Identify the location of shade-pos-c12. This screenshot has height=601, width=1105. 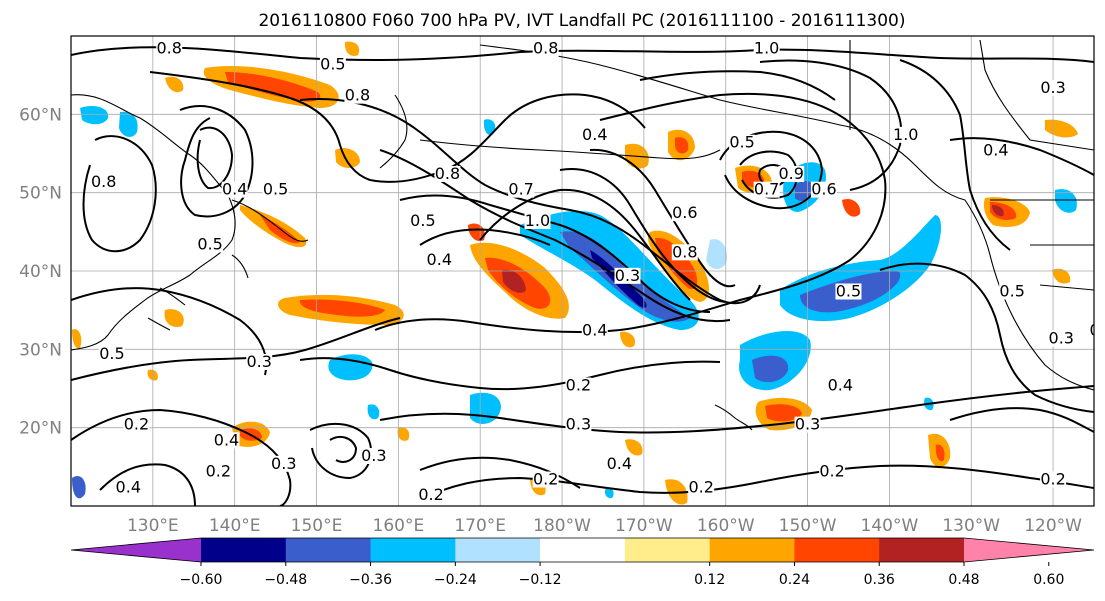
(174, 318).